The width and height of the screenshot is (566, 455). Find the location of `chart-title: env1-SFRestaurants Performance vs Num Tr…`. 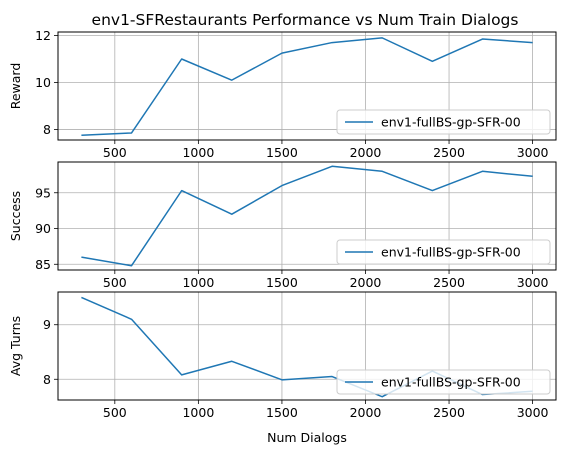

chart-title: env1-SFRestaurants Performance vs Num Tr… is located at coordinates (305, 20).